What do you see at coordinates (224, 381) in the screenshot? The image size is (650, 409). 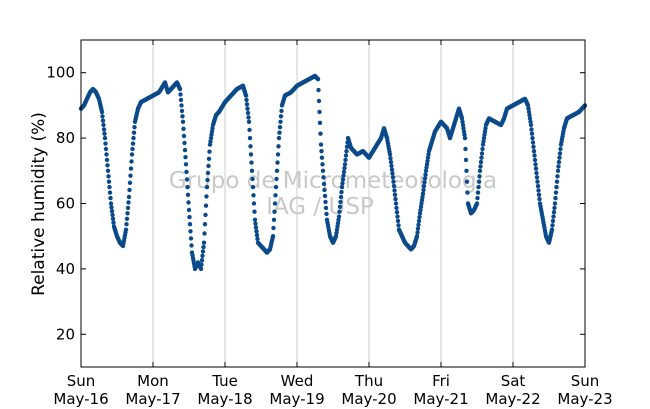 I see `x-tick-label-day: Tue` at bounding box center [224, 381].